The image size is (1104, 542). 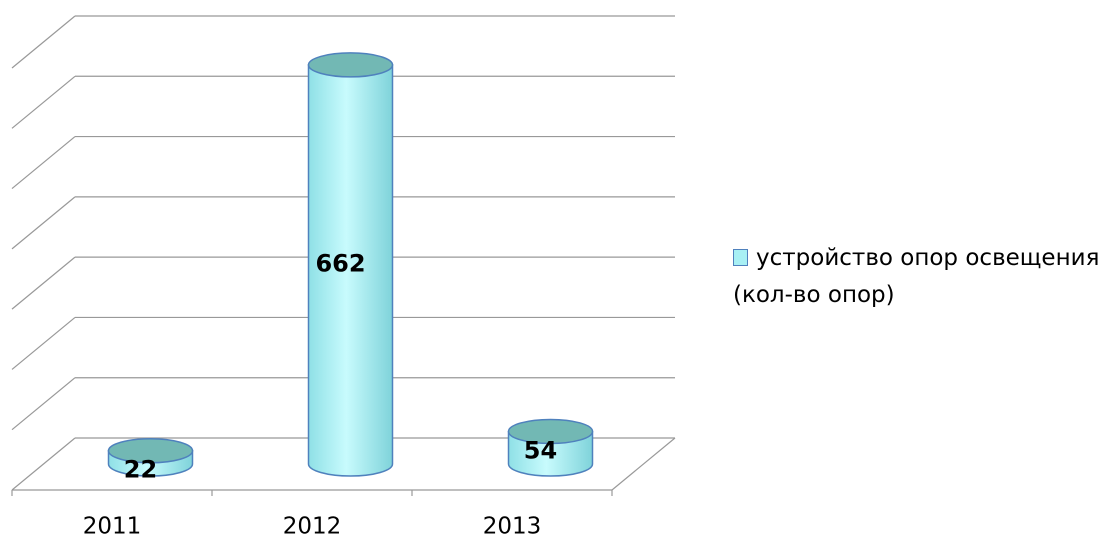 I want to click on legend: устройство опор освещения (кол-во опор), so click(x=918, y=277).